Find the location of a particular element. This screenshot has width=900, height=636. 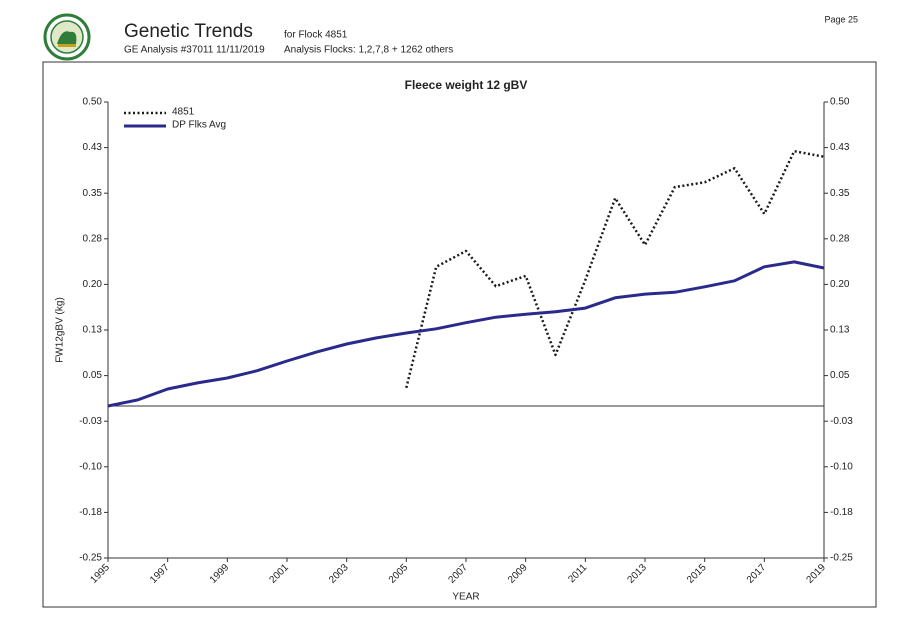

chart-title: Fleece weight 12 gBV is located at coordinates (466, 85).